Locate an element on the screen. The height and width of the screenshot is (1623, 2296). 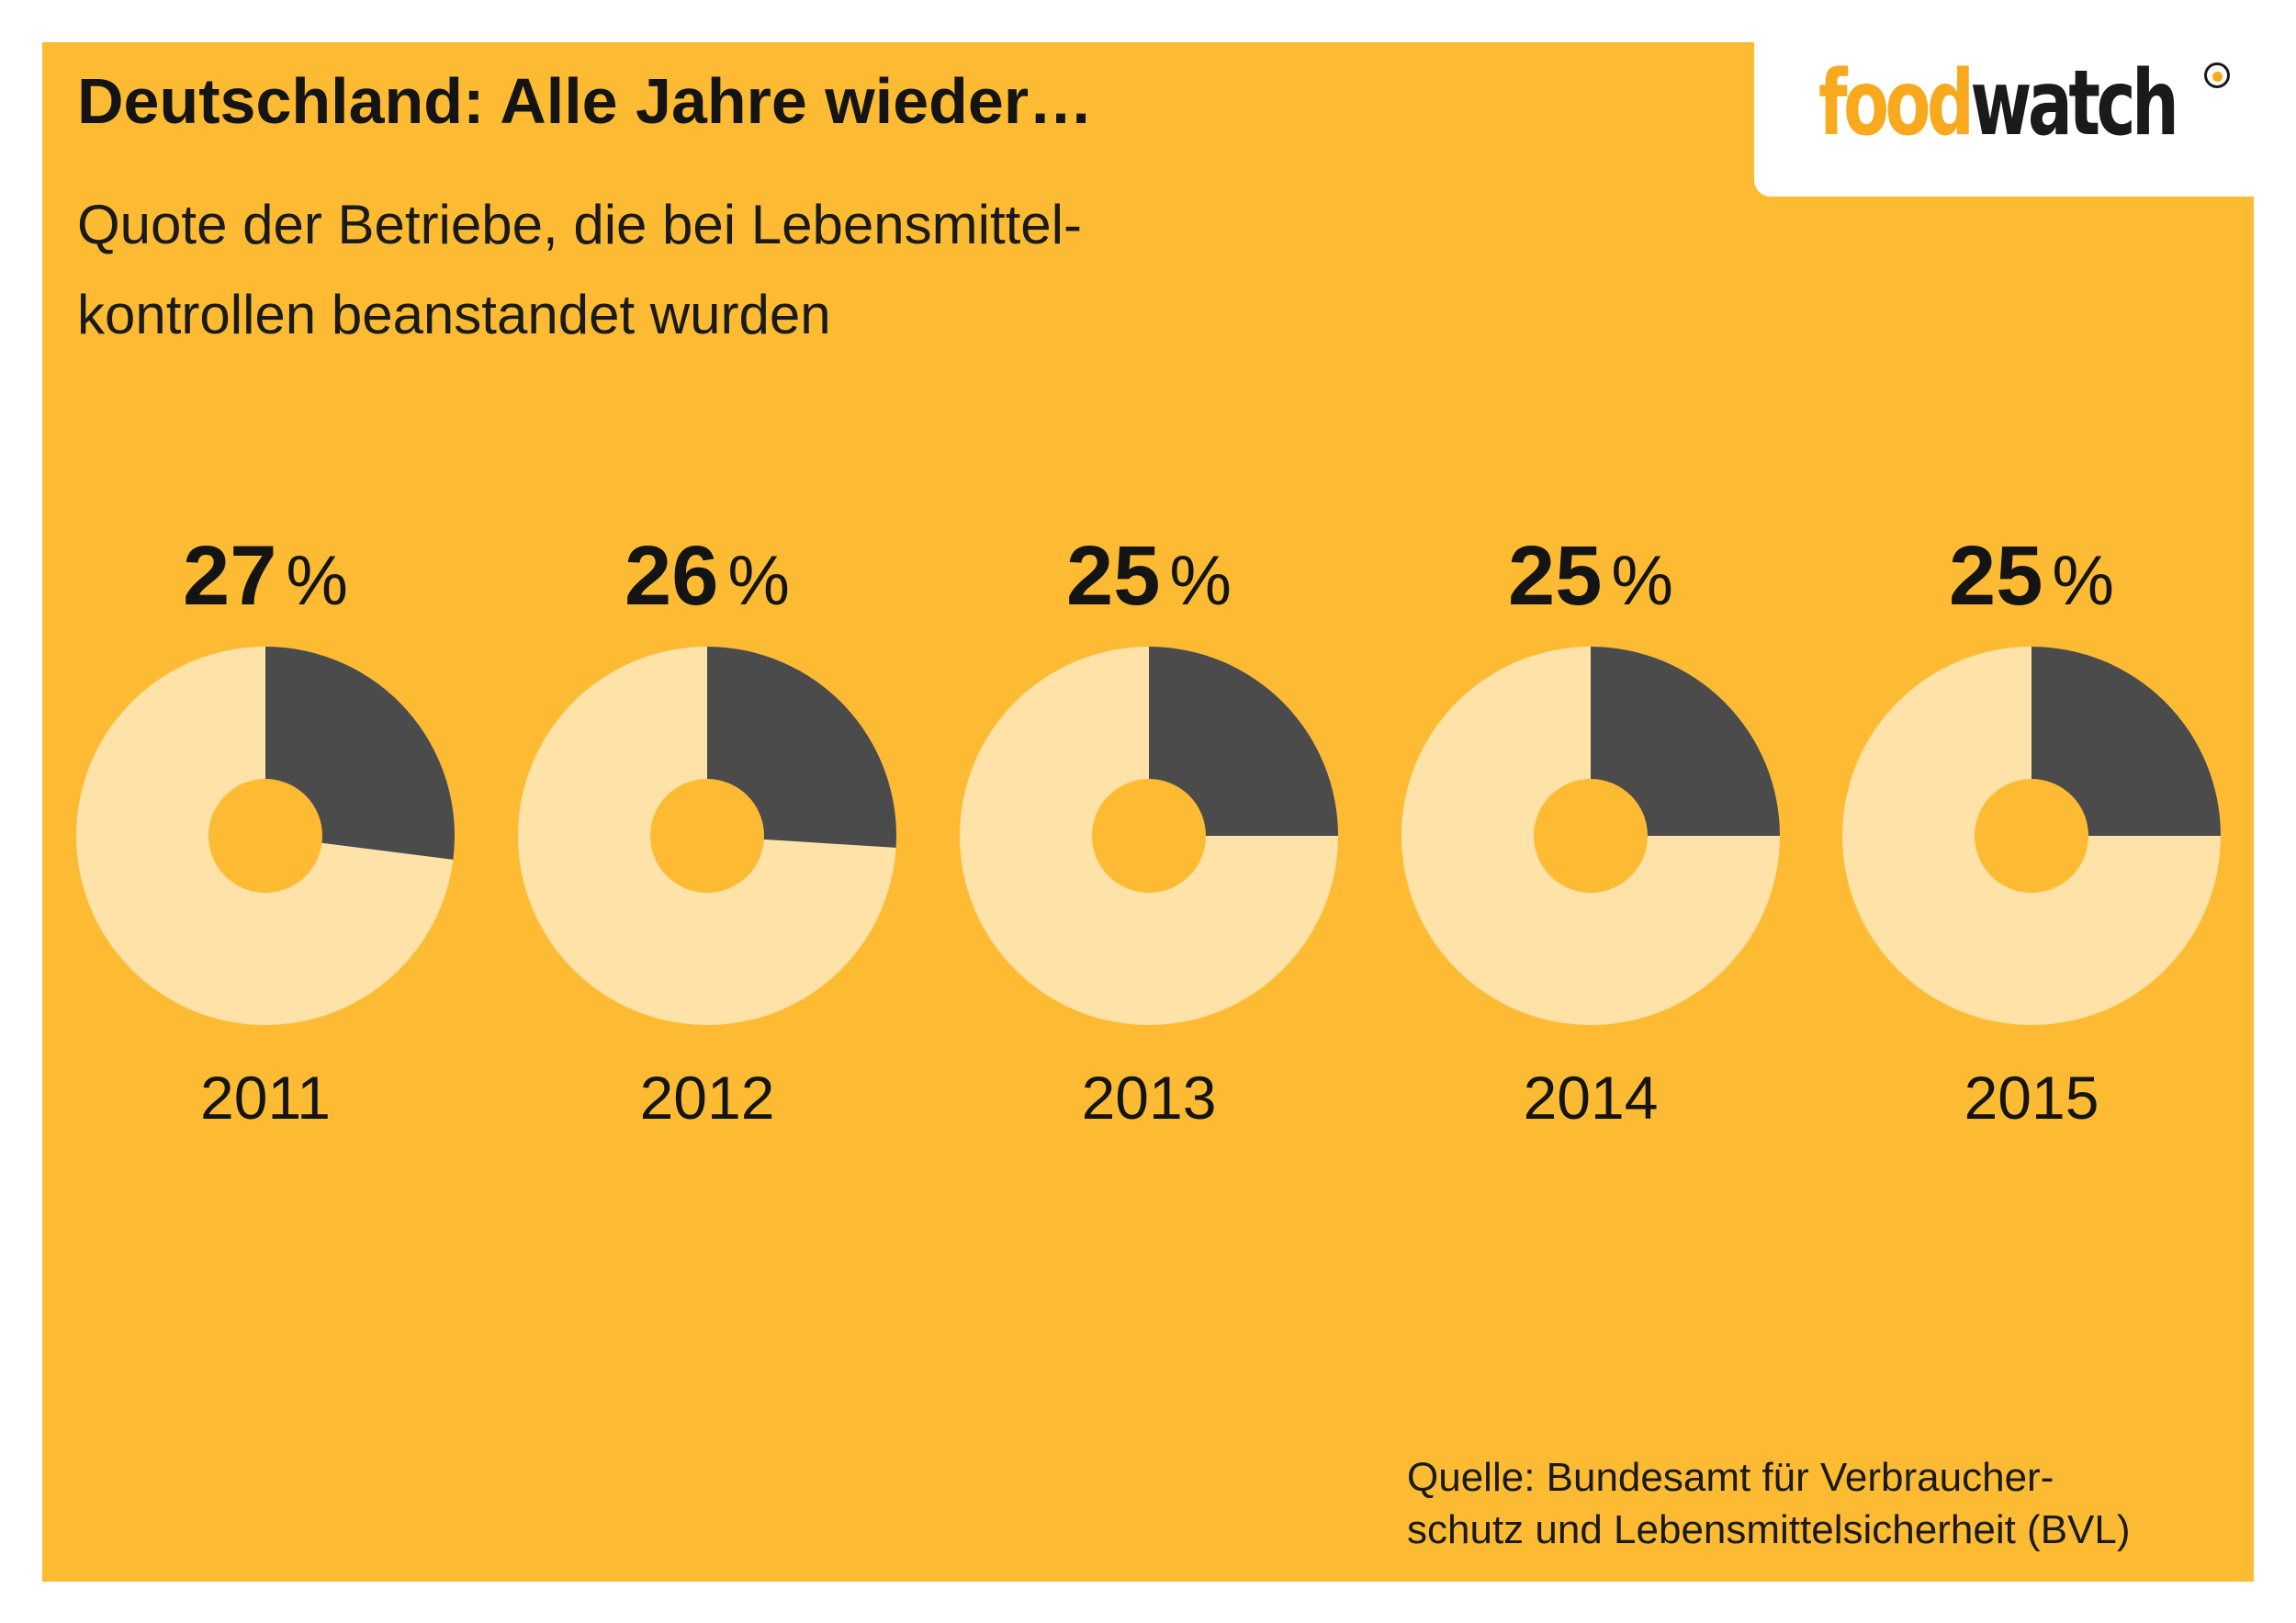
value-number-2012: 26 is located at coordinates (671, 576).